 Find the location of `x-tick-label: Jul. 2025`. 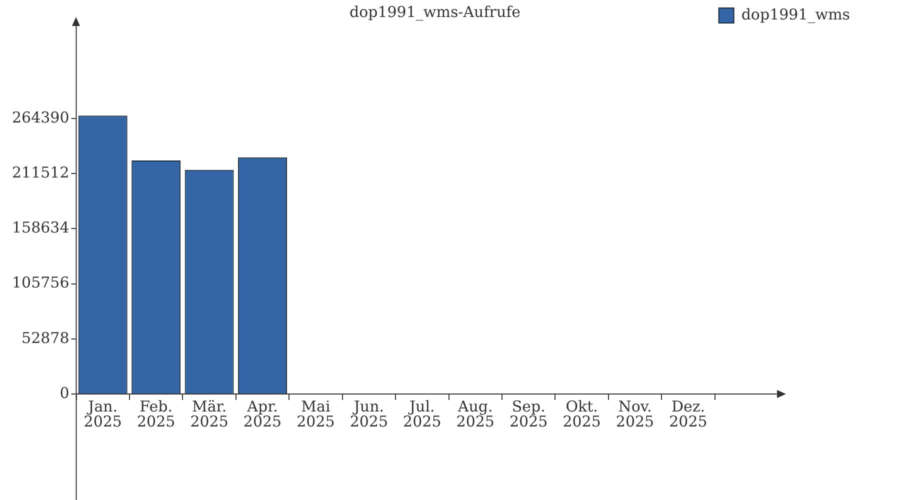

x-tick-label: Jul. 2025 is located at coordinates (422, 413).